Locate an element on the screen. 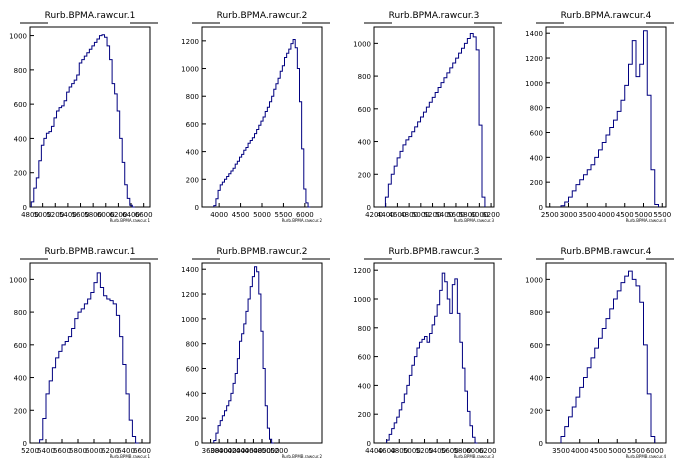  x-axis-label: Rurb.BPMA.rawcur.1 is located at coordinates (130, 220).